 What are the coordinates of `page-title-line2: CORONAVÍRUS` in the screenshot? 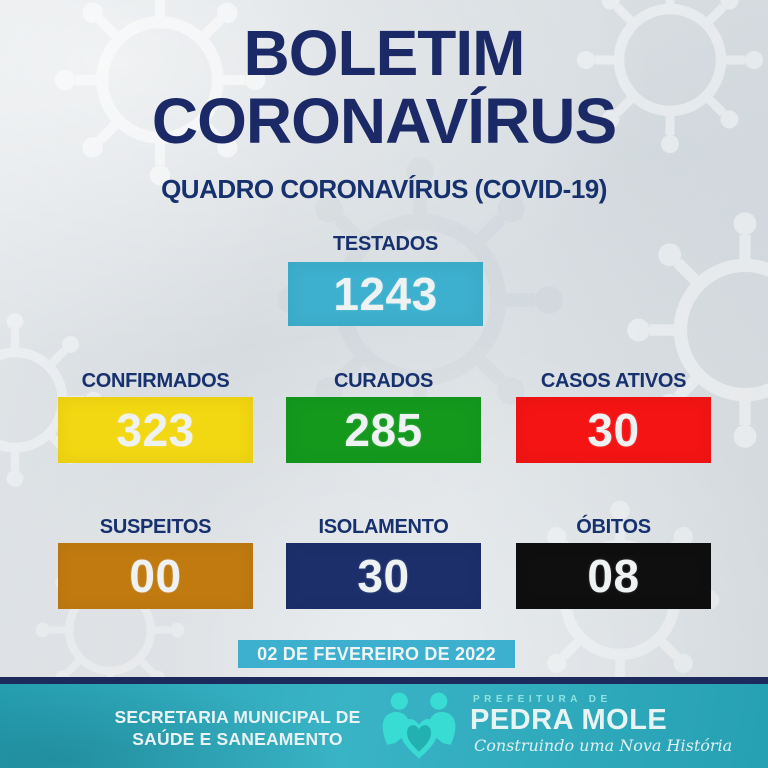 It's located at (384, 121).